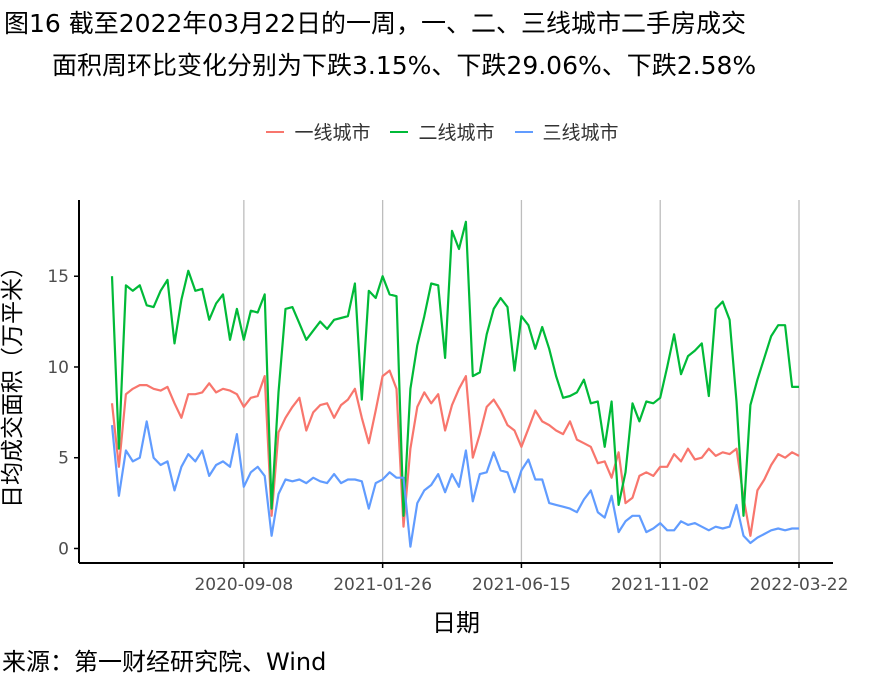 The image size is (885, 688). Describe the element at coordinates (63, 549) in the screenshot. I see `y-tick-label-0: 0` at that location.